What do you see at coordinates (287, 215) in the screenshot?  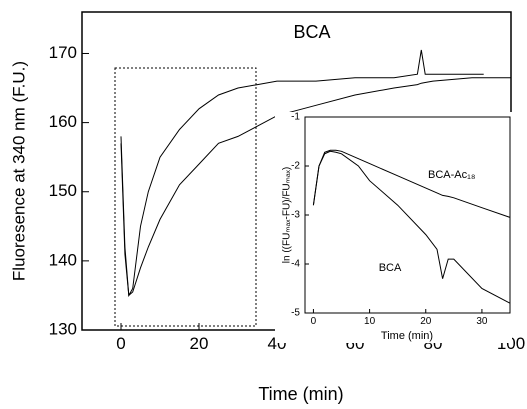 I see `y-axis-title: ln ((FUₘₐₓ-FU)/FUₘₐₓ)` at bounding box center [287, 215].